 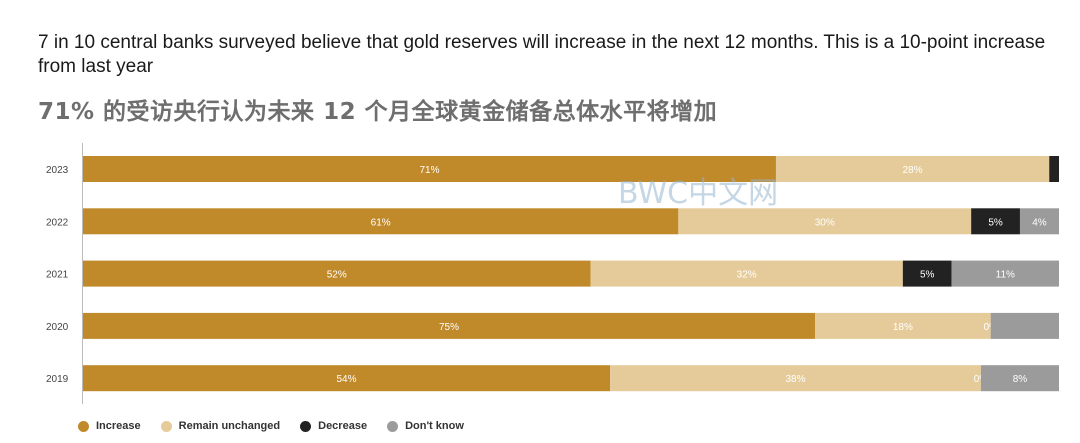 I want to click on data-label-2023-increase: 71%, so click(x=429, y=170).